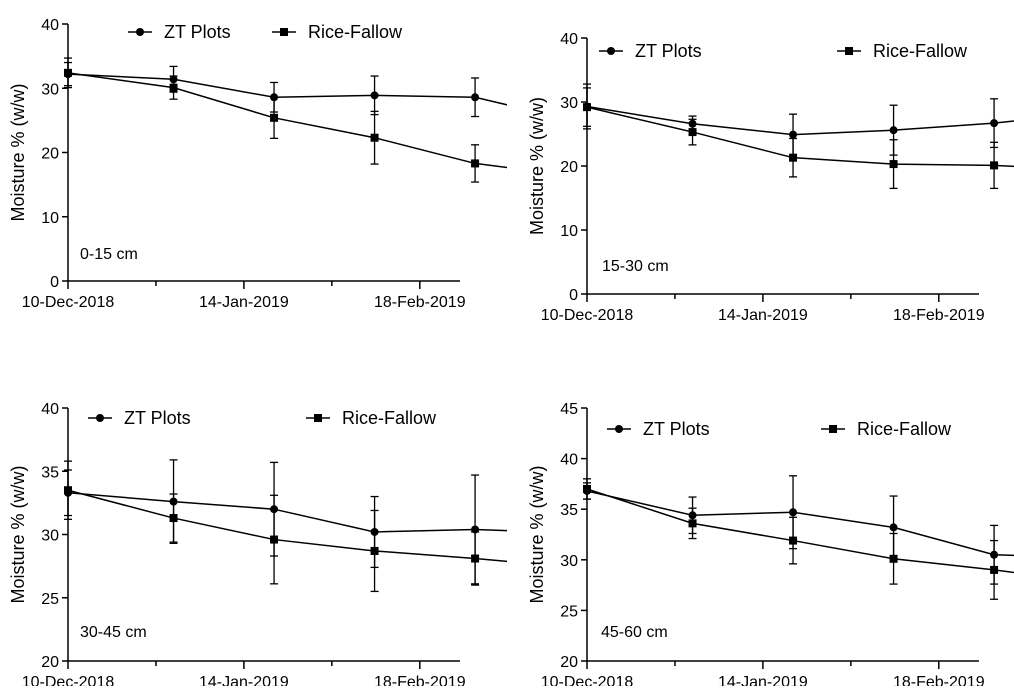 This screenshot has height=691, width=1014. I want to click on depth-label: 0-15 cm, so click(109, 254).